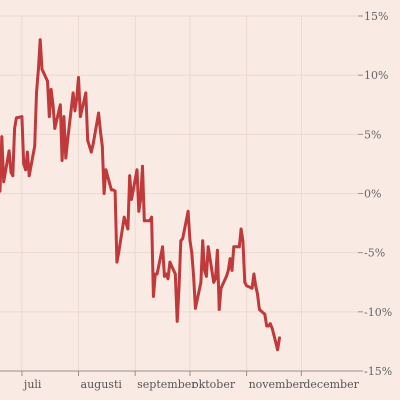 The height and width of the screenshot is (400, 400). I want to click on y-tick-label: -5%, so click(374, 253).